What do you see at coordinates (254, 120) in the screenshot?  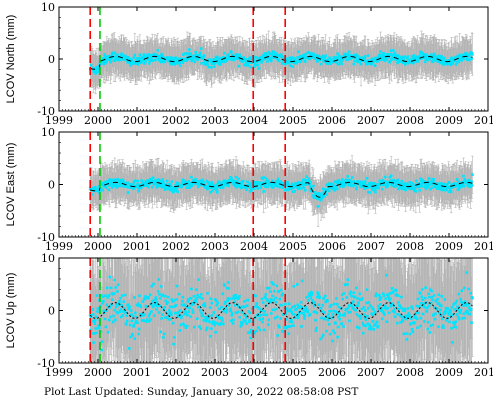 I see `x-tick-label: 2004` at bounding box center [254, 120].